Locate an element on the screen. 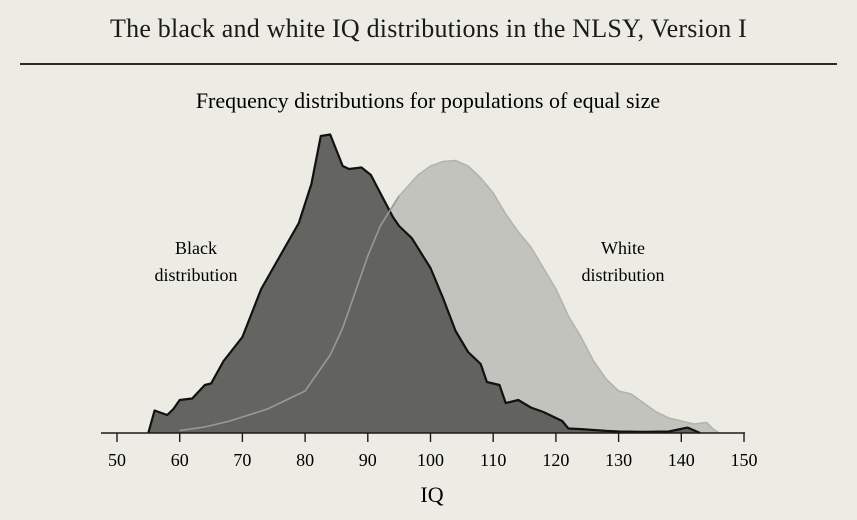  x-axis-ticks: 50 60 70 80 90 100 110 120 130 140 150 is located at coordinates (433, 451).